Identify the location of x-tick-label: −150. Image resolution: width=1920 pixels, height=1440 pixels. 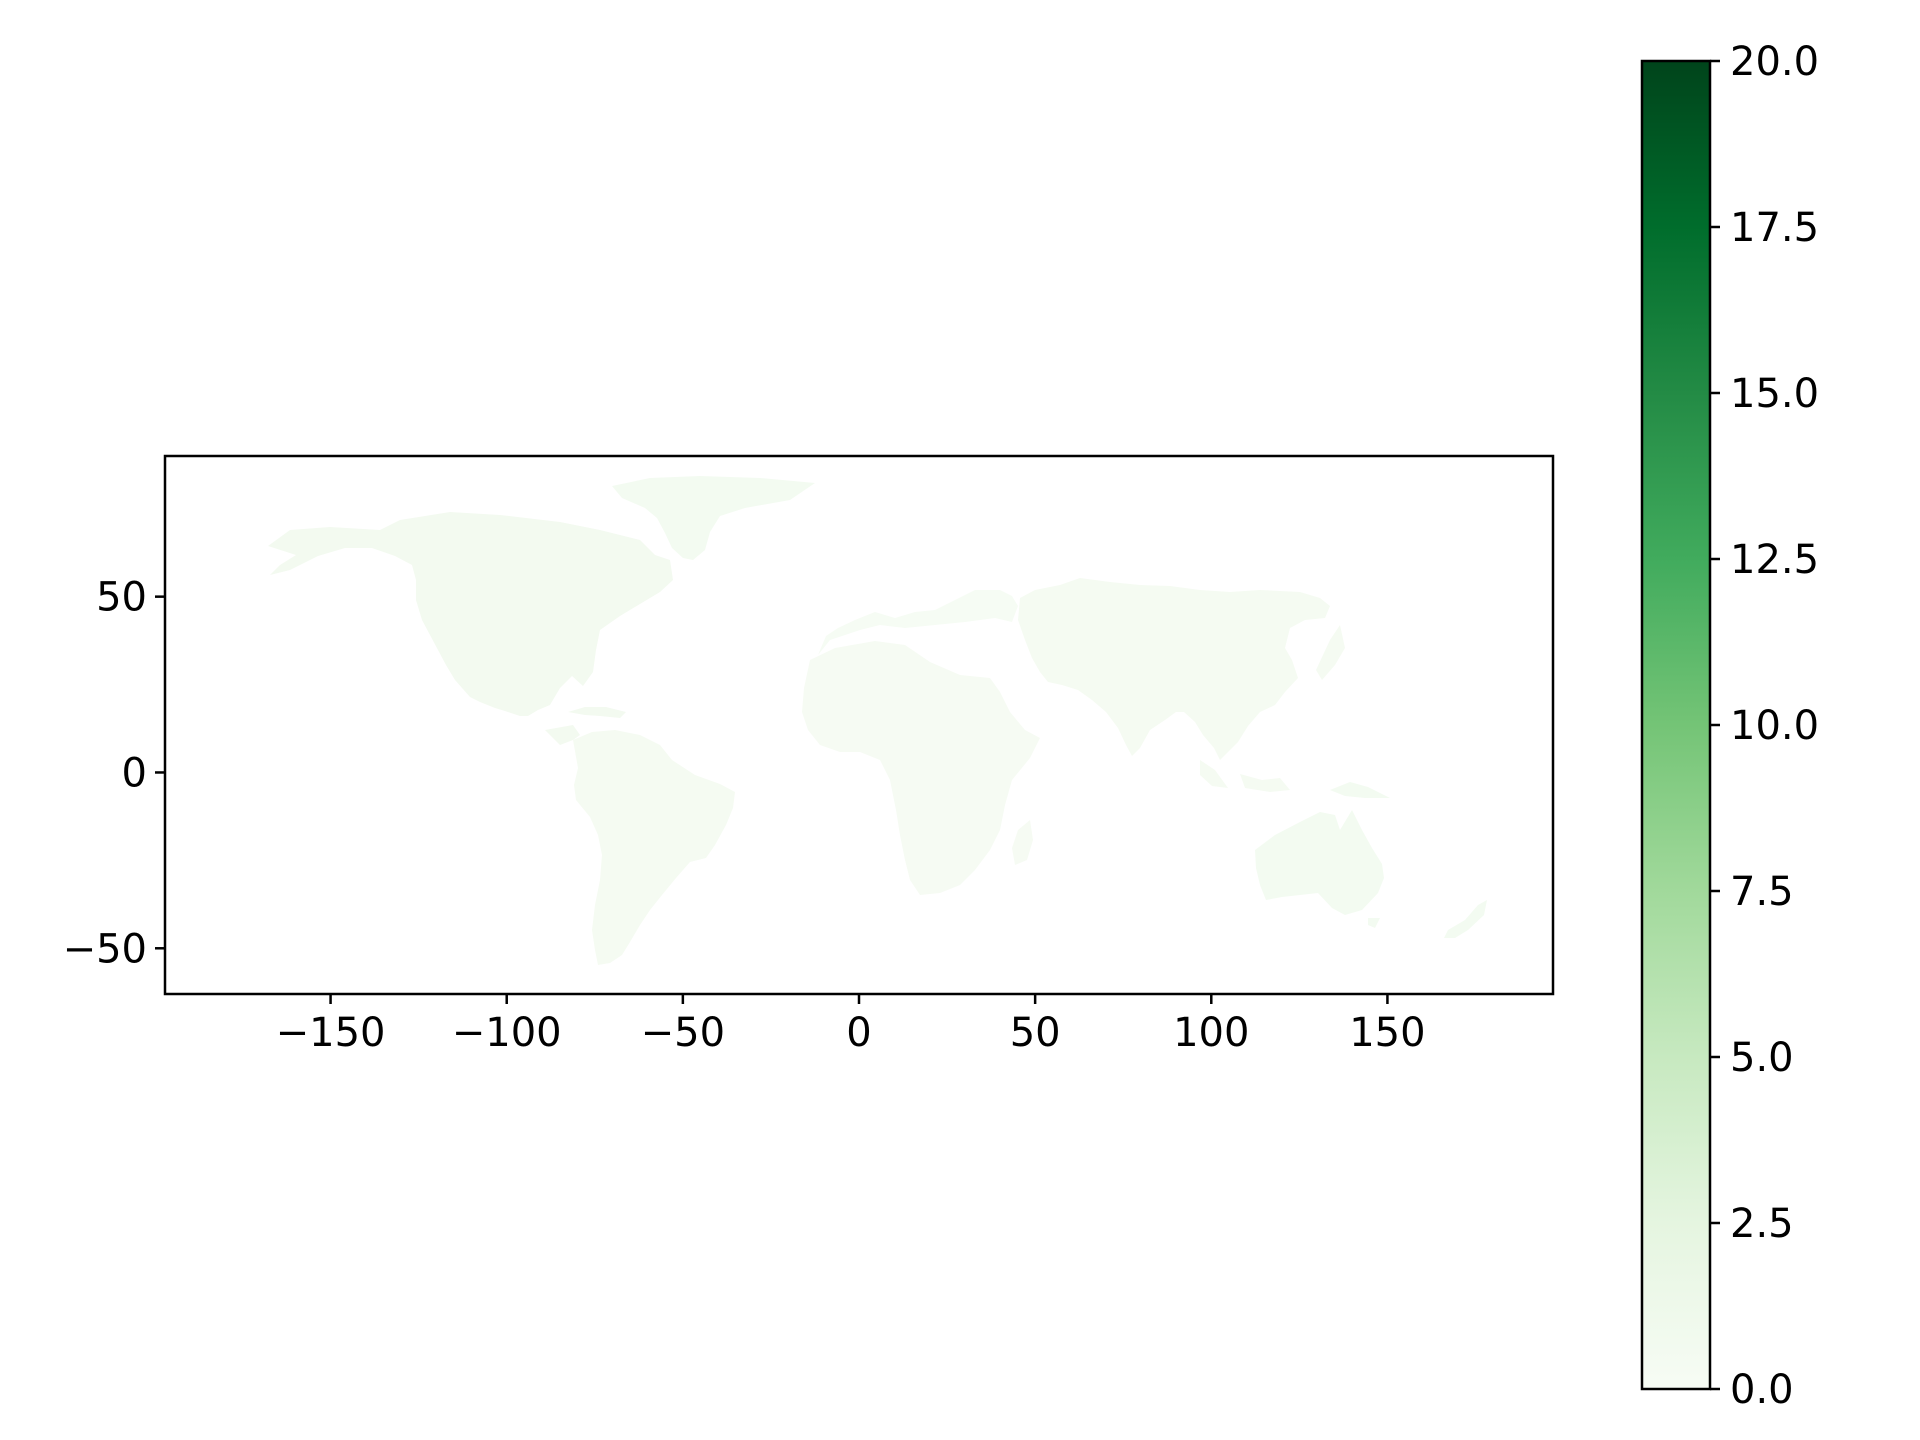
(331, 1033).